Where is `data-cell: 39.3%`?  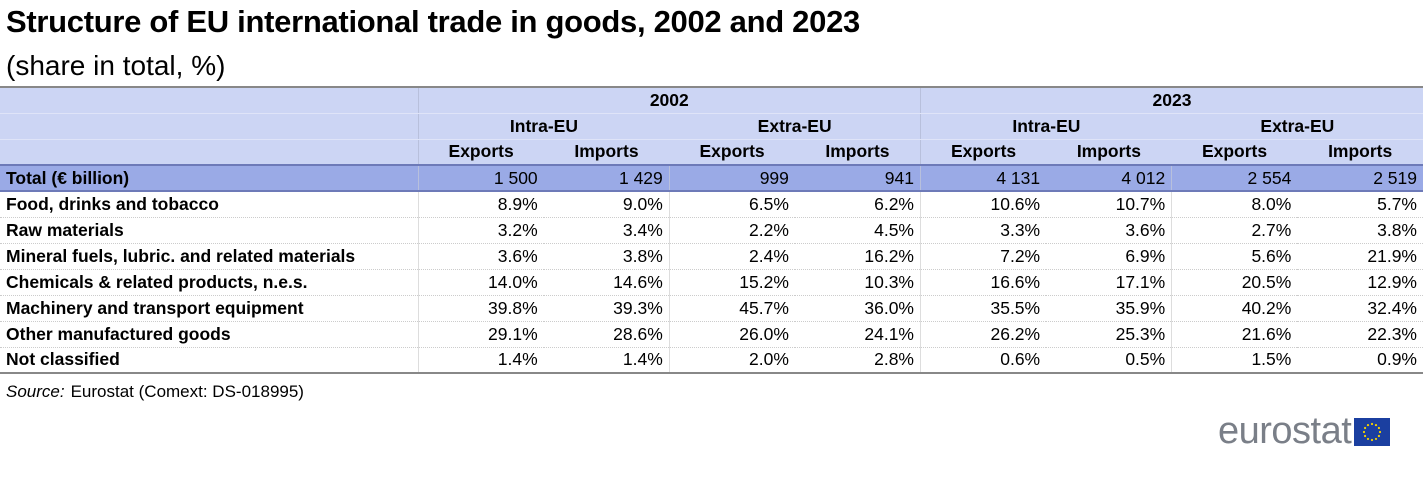
data-cell: 39.3% is located at coordinates (606, 308).